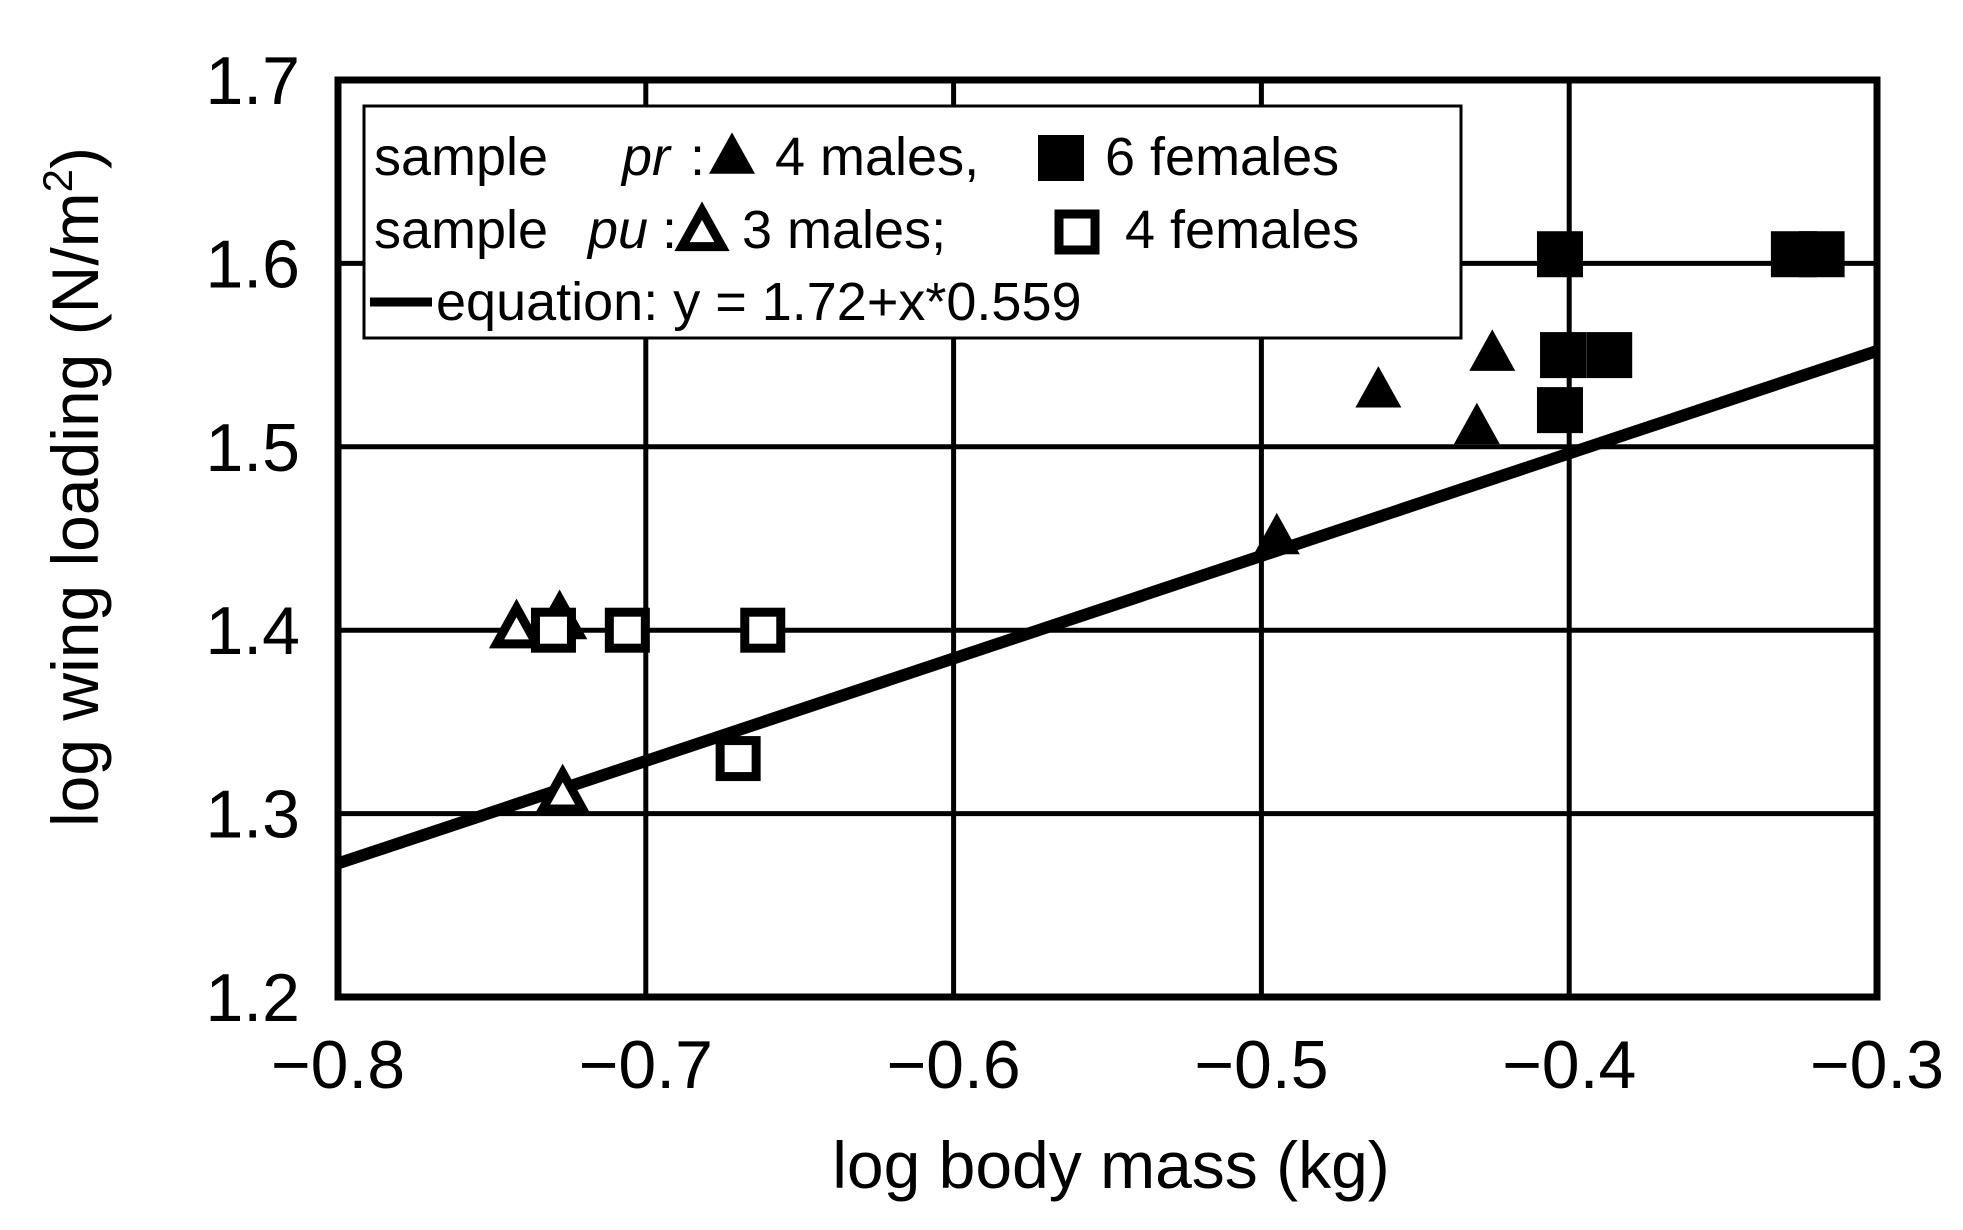  Describe the element at coordinates (669, 230) in the screenshot. I see `legend-row-pu-colon: :` at that location.